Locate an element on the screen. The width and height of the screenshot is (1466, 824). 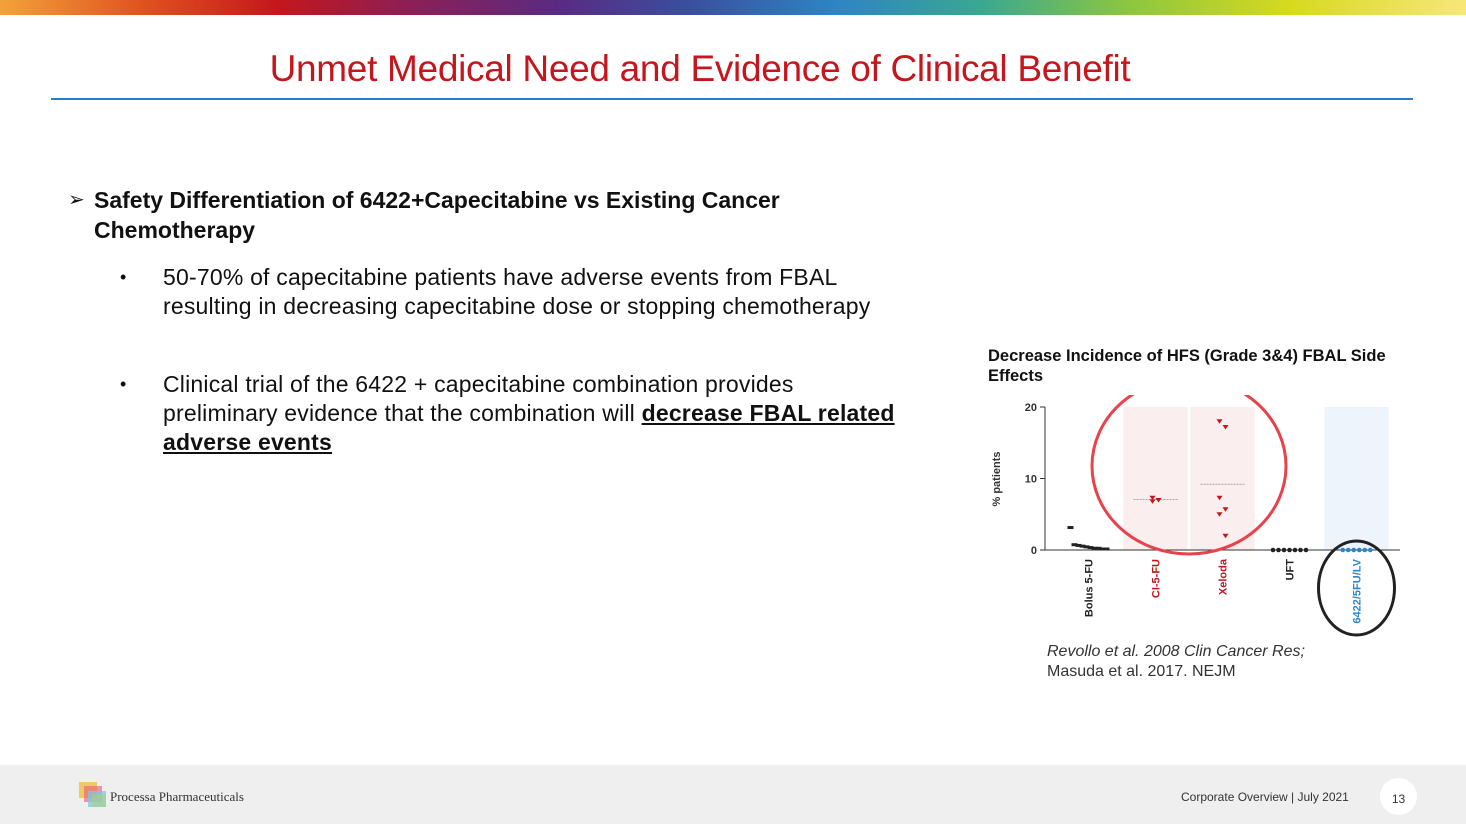
data-points is located at coordinates (1220, 486).